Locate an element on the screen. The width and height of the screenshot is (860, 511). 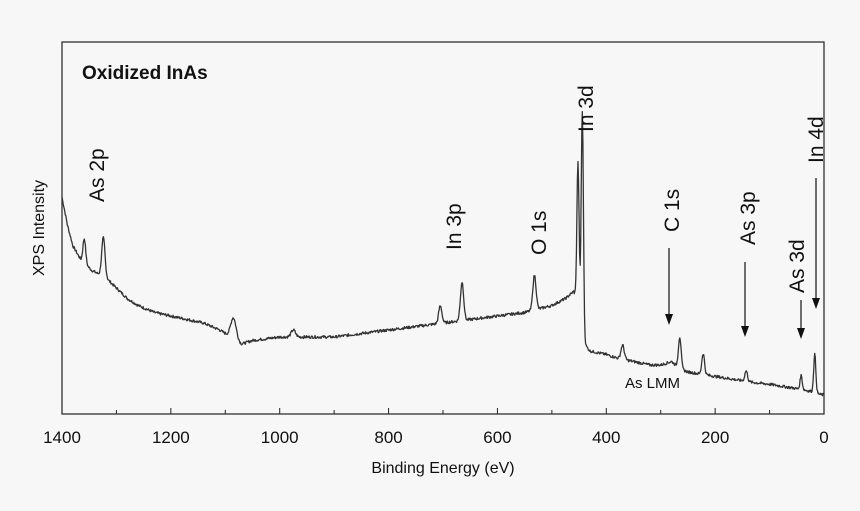
x-tick-label-1400: 1400 is located at coordinates (62, 437).